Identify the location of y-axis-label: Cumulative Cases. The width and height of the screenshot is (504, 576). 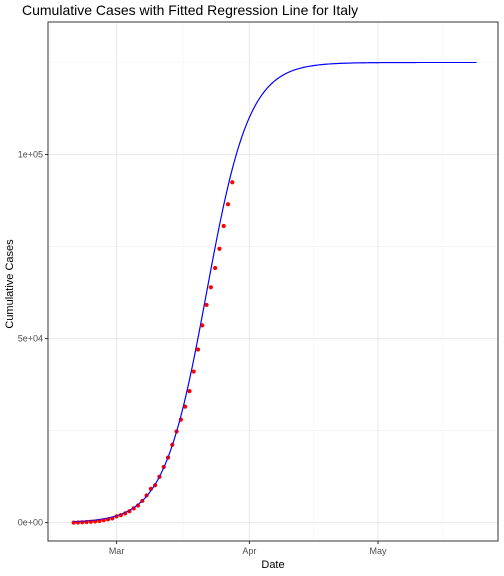
(10, 284).